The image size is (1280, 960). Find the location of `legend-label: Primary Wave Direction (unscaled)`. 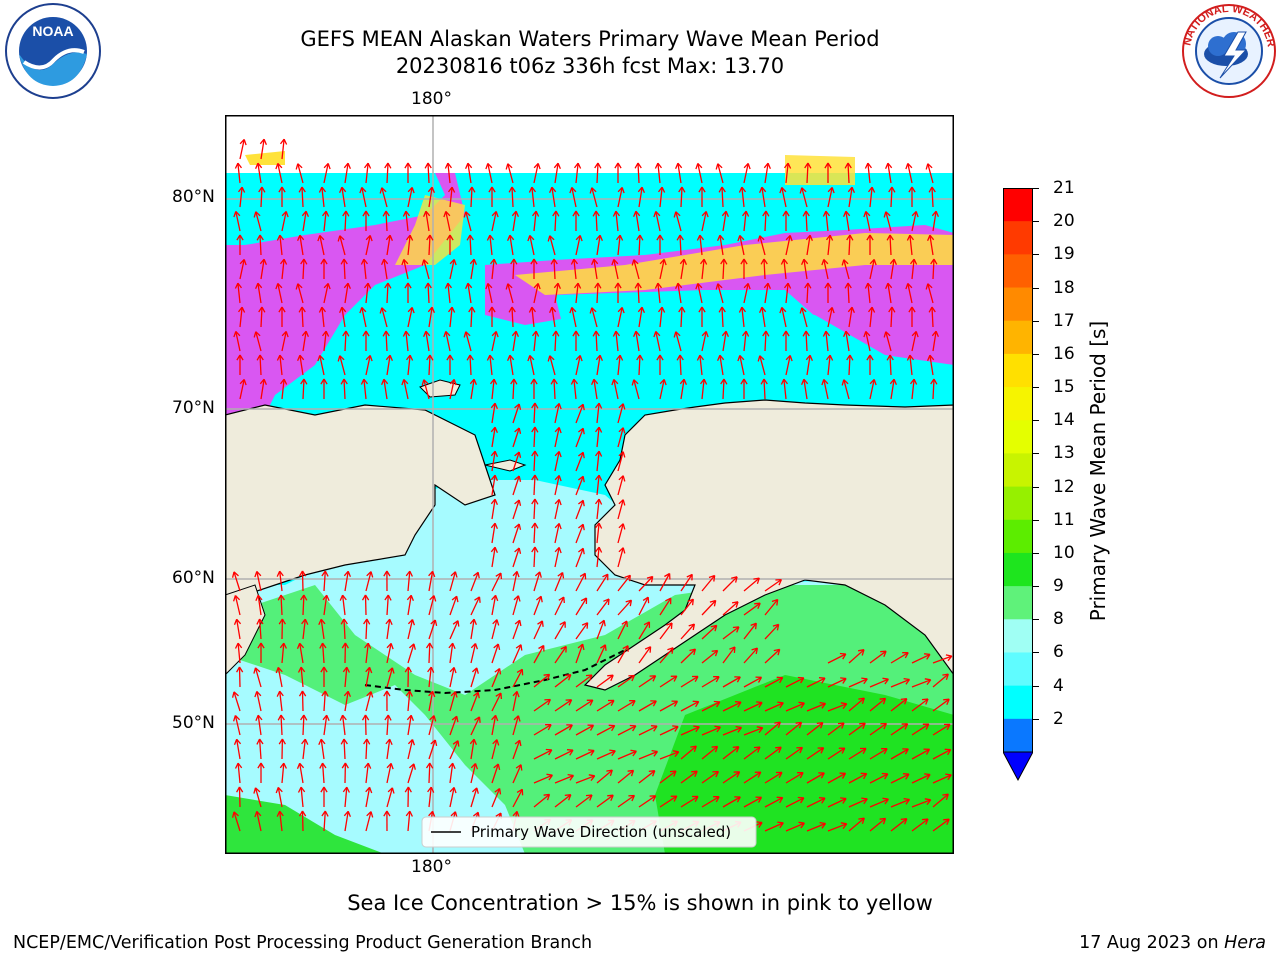

legend-label: Primary Wave Direction (unscaled) is located at coordinates (601, 832).